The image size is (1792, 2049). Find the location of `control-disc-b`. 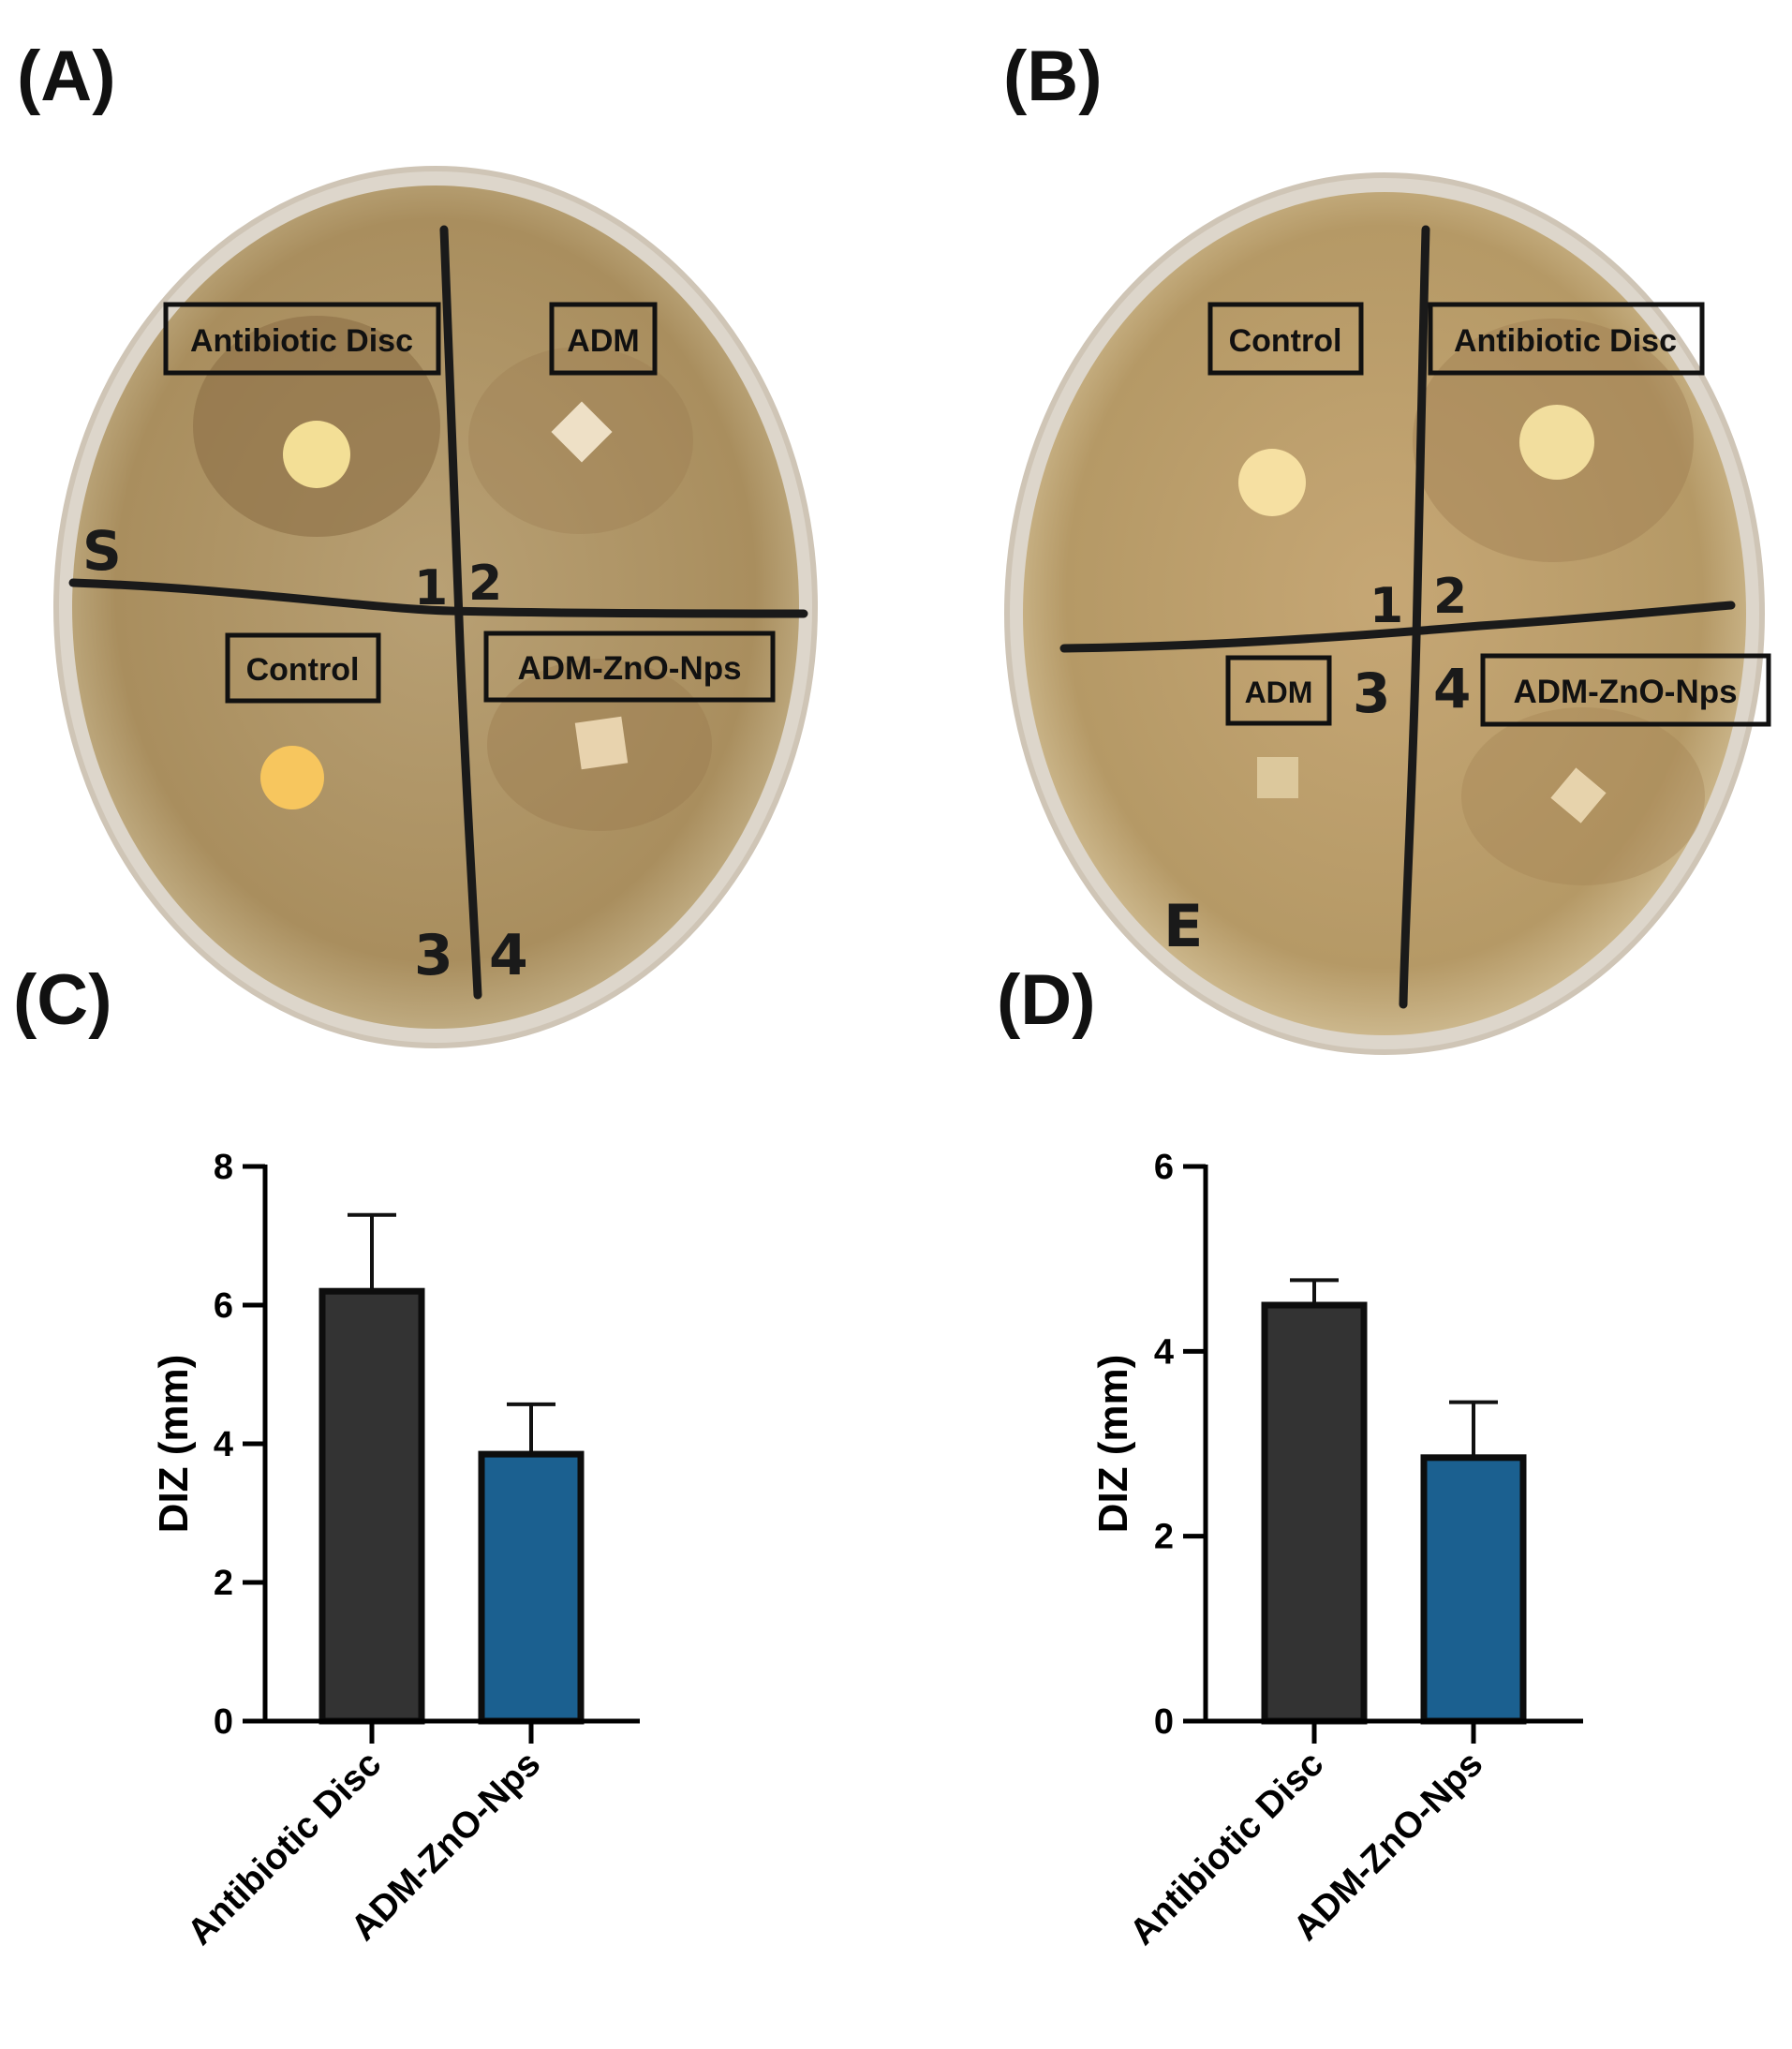

control-disc-b is located at coordinates (1272, 482).